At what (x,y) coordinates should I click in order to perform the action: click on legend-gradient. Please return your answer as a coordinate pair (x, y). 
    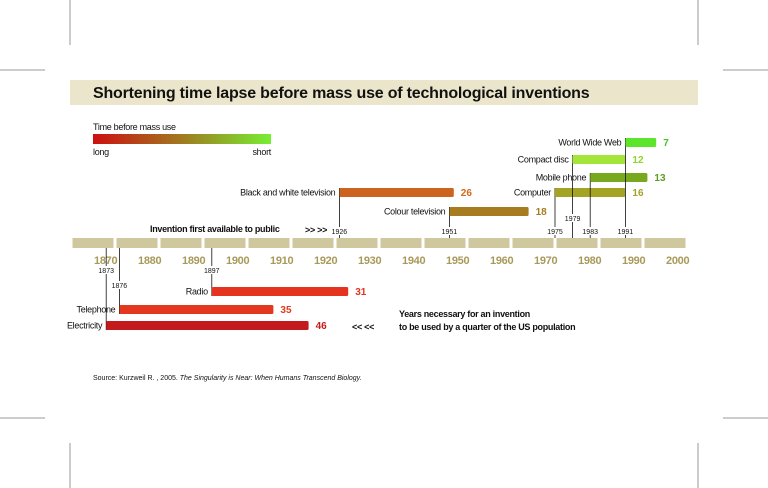
    Looking at the image, I should click on (182, 139).